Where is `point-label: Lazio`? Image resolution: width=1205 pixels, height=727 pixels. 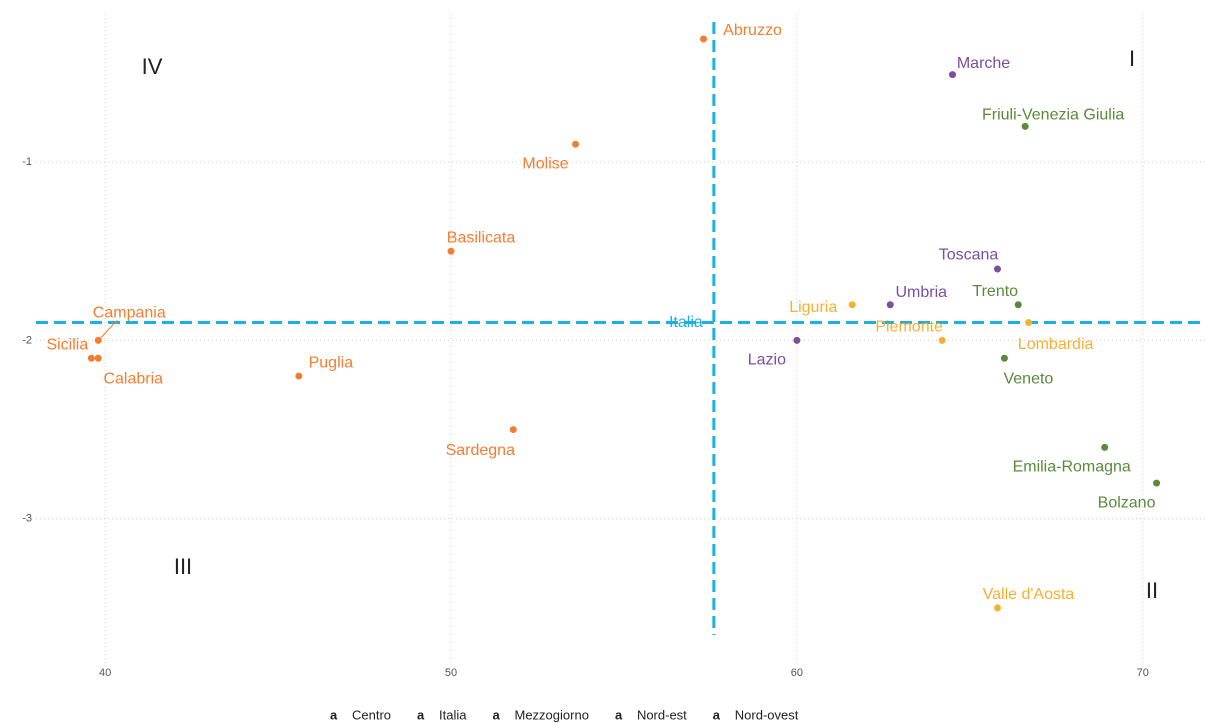 point-label: Lazio is located at coordinates (767, 360).